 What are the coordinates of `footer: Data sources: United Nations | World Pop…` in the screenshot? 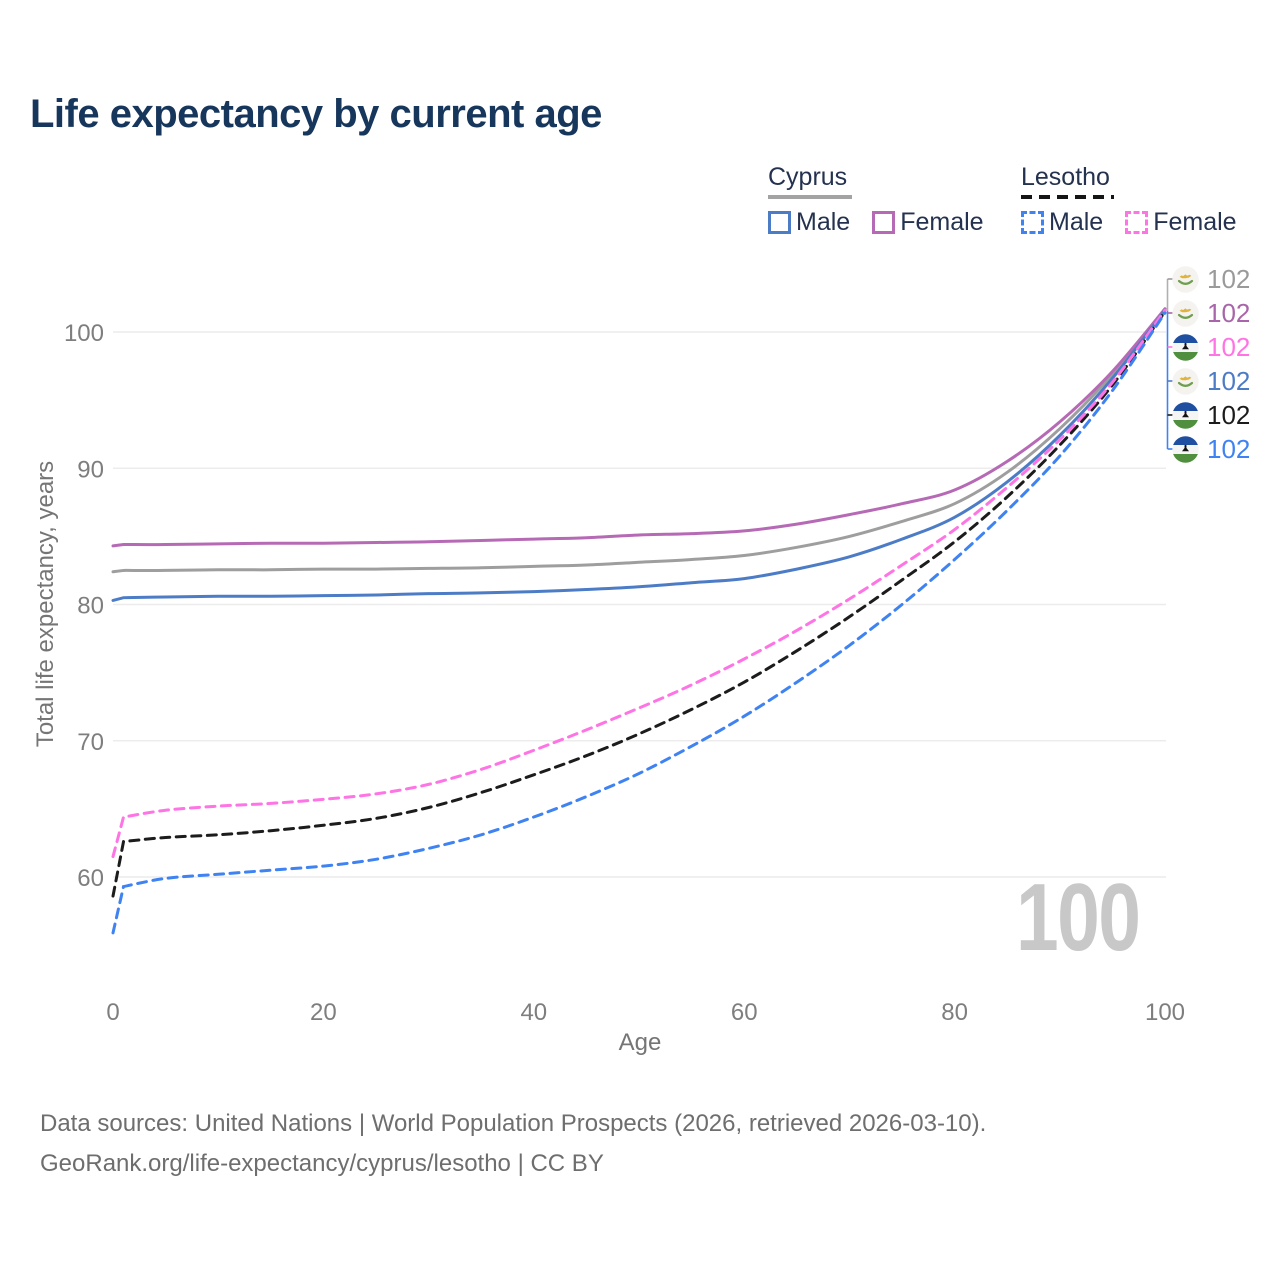 It's located at (513, 1144).